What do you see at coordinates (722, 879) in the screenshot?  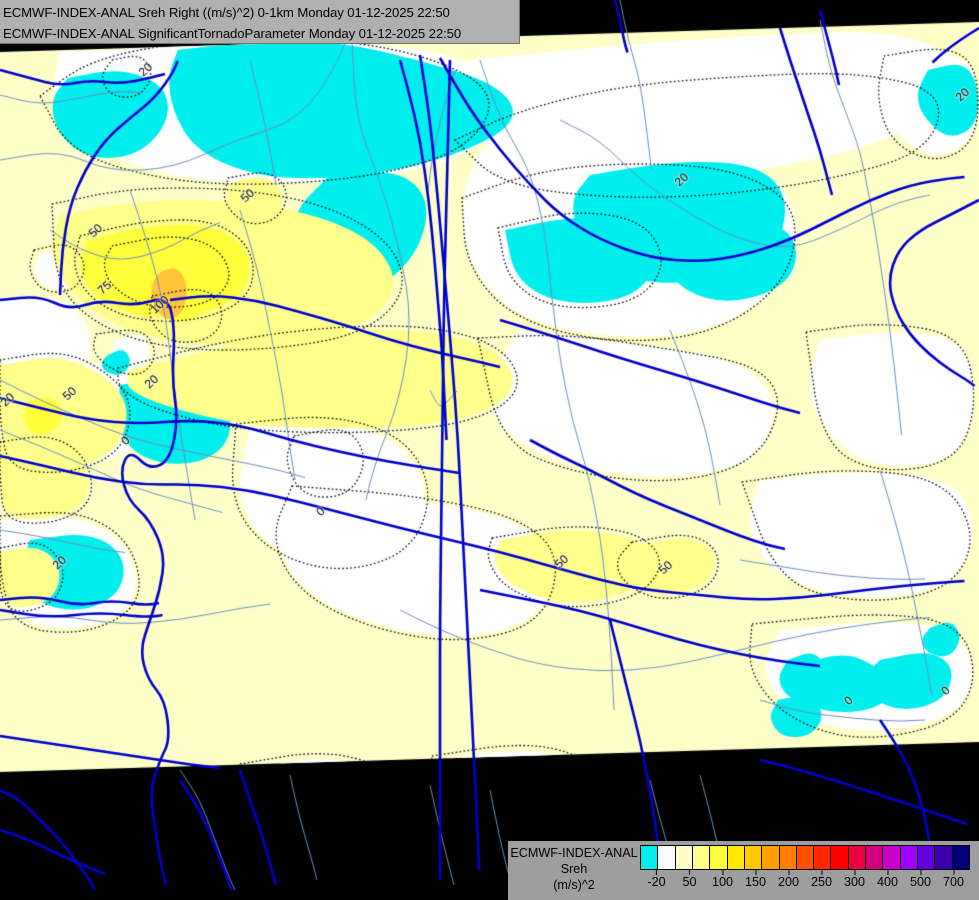 I see `legend-tick-100: 100` at bounding box center [722, 879].